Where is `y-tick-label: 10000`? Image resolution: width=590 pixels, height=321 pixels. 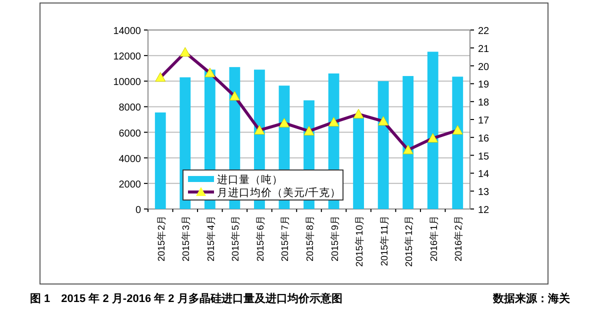
y-tick-label: 10000 is located at coordinates (127, 82).